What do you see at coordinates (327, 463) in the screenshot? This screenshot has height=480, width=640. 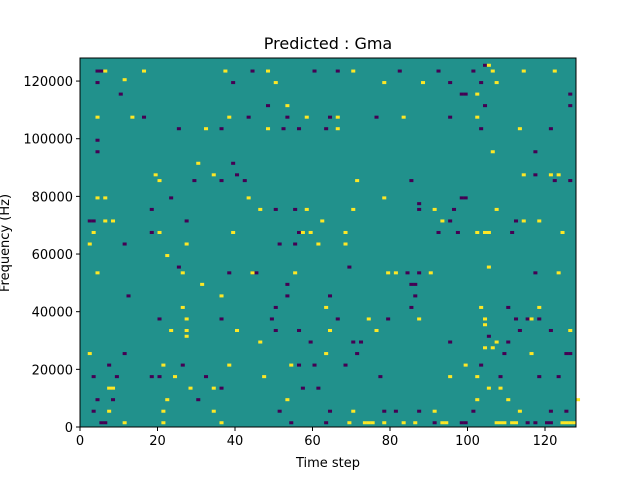 I see `x-axis-label: Time step` at bounding box center [327, 463].